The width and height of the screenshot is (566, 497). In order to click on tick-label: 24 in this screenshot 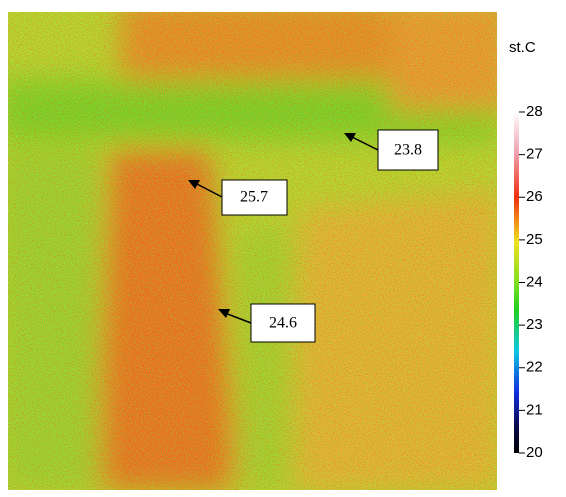, I will do `click(534, 281)`.